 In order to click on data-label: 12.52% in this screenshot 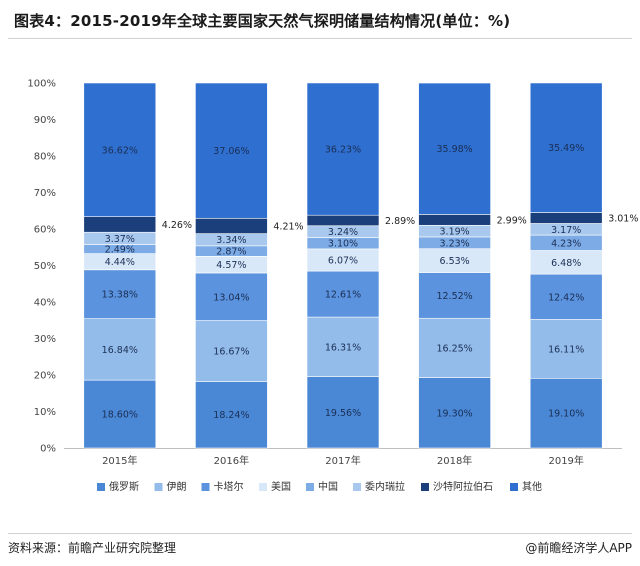, I will do `click(454, 296)`.